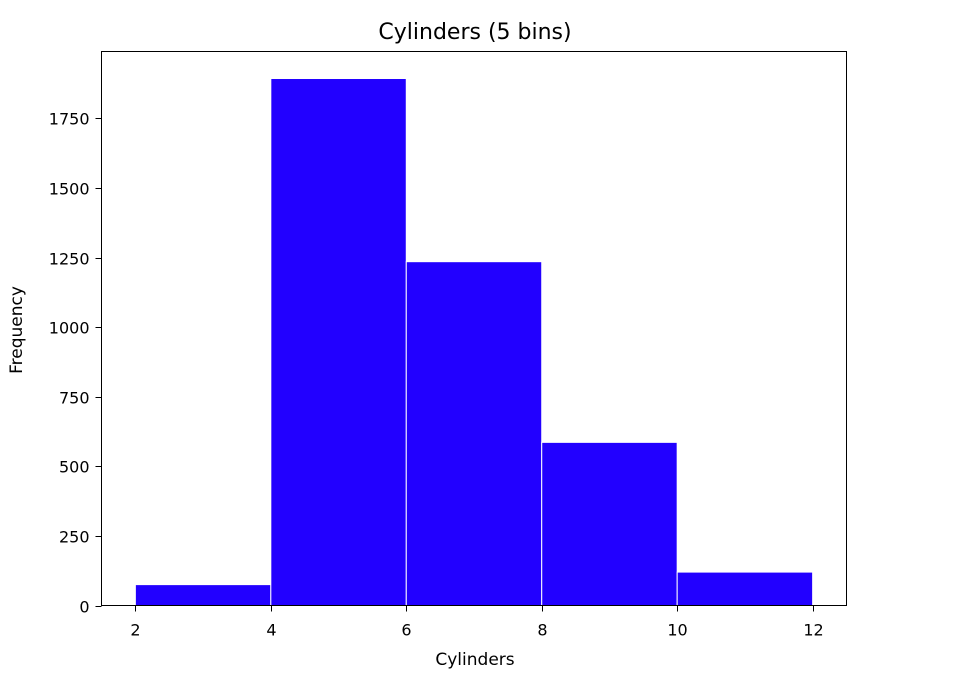 The width and height of the screenshot is (967, 688). What do you see at coordinates (474, 32) in the screenshot?
I see `chart-title: Cylinders (5 bins)` at bounding box center [474, 32].